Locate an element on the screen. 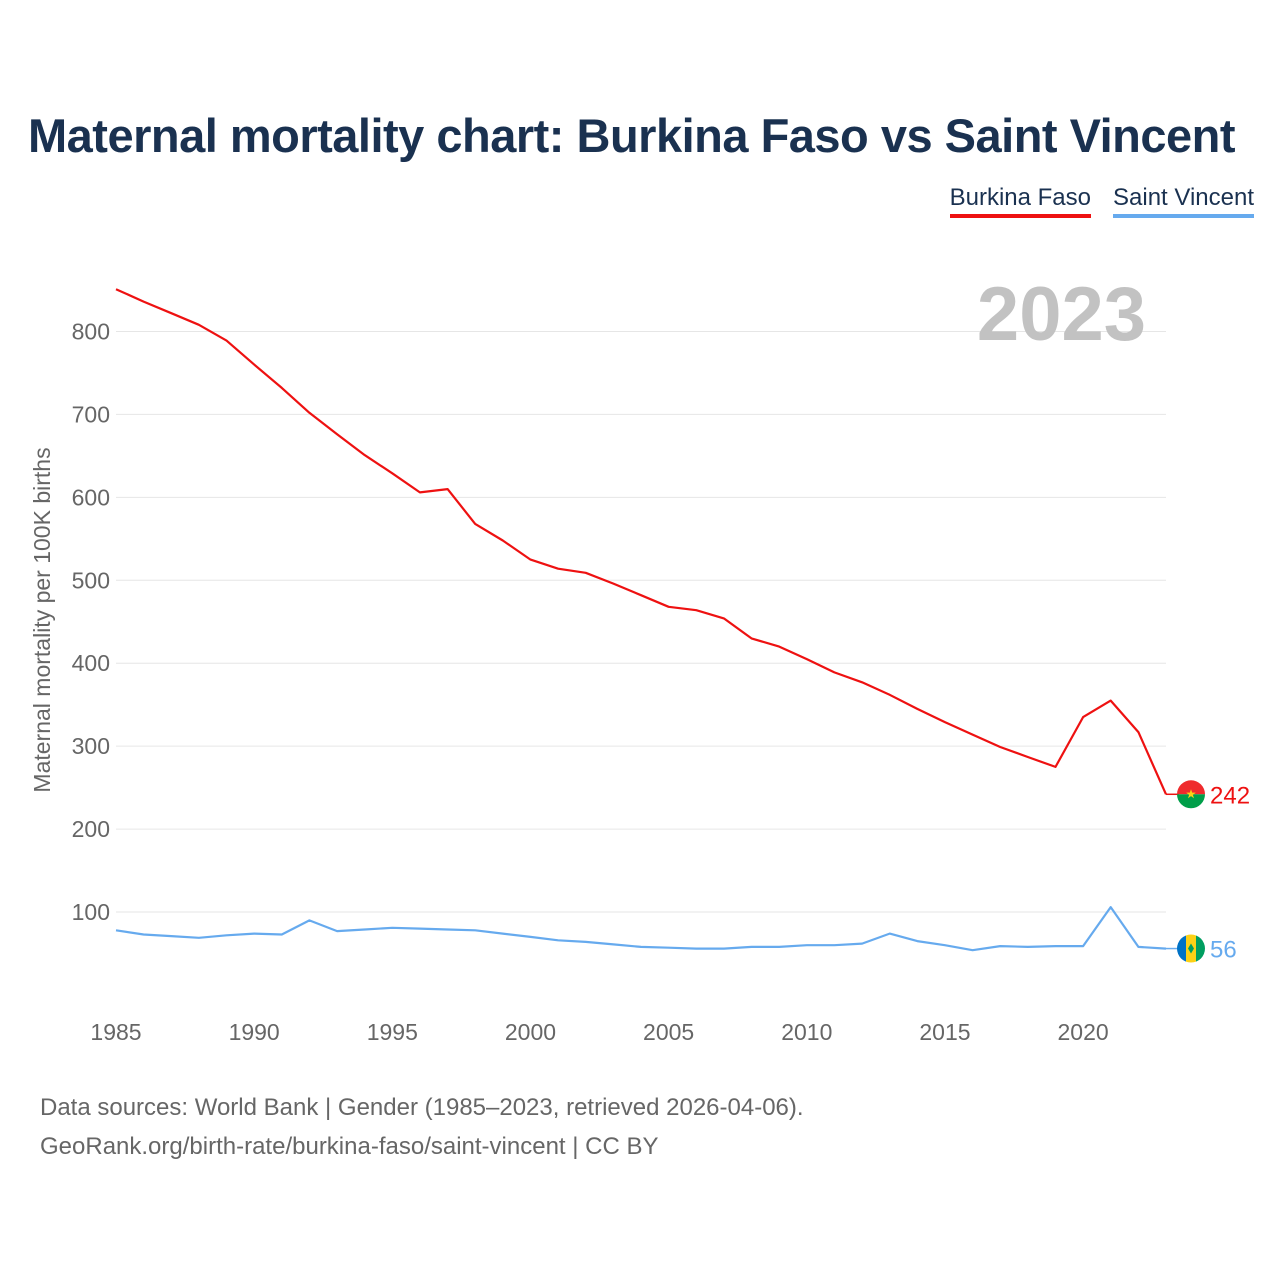  x-axis-ticks: 1985 1990 1995 2000 2005 2010 2015 2020 is located at coordinates (599, 1032).